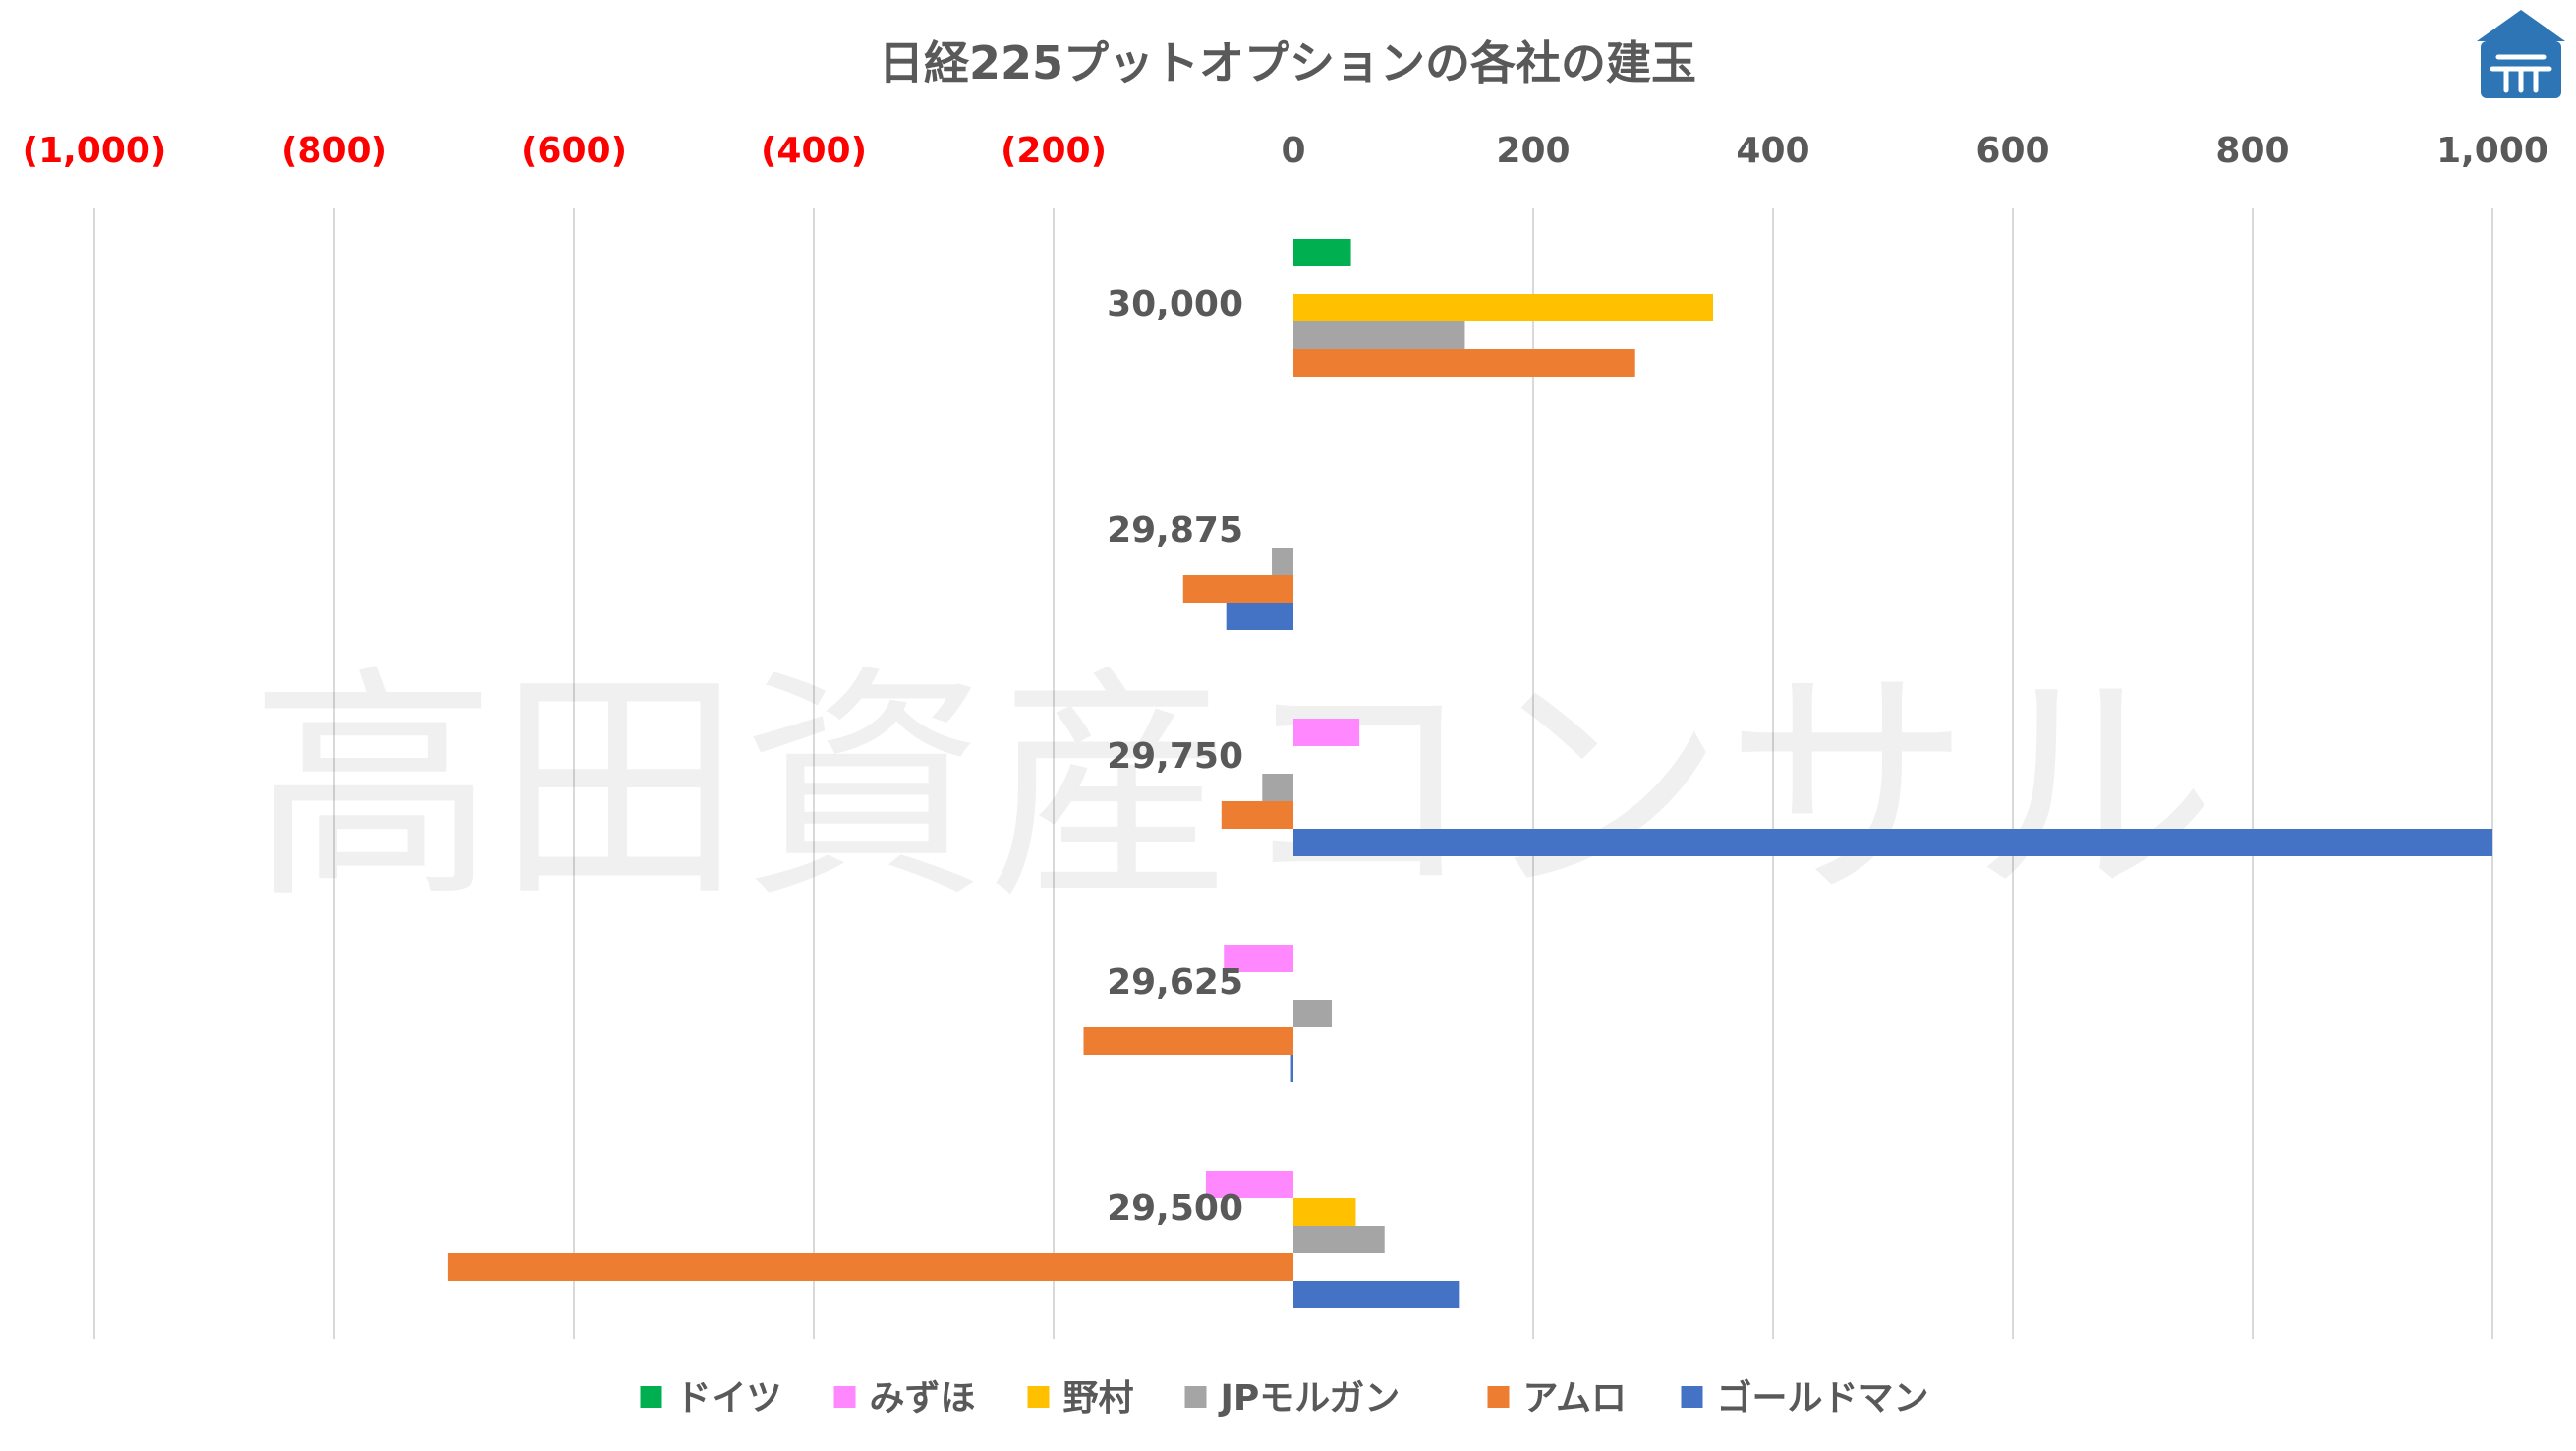 Image resolution: width=2576 pixels, height=1451 pixels. I want to click on category-labels: 30,000 29,875 29,750 29,625 29,500, so click(1175, 757).